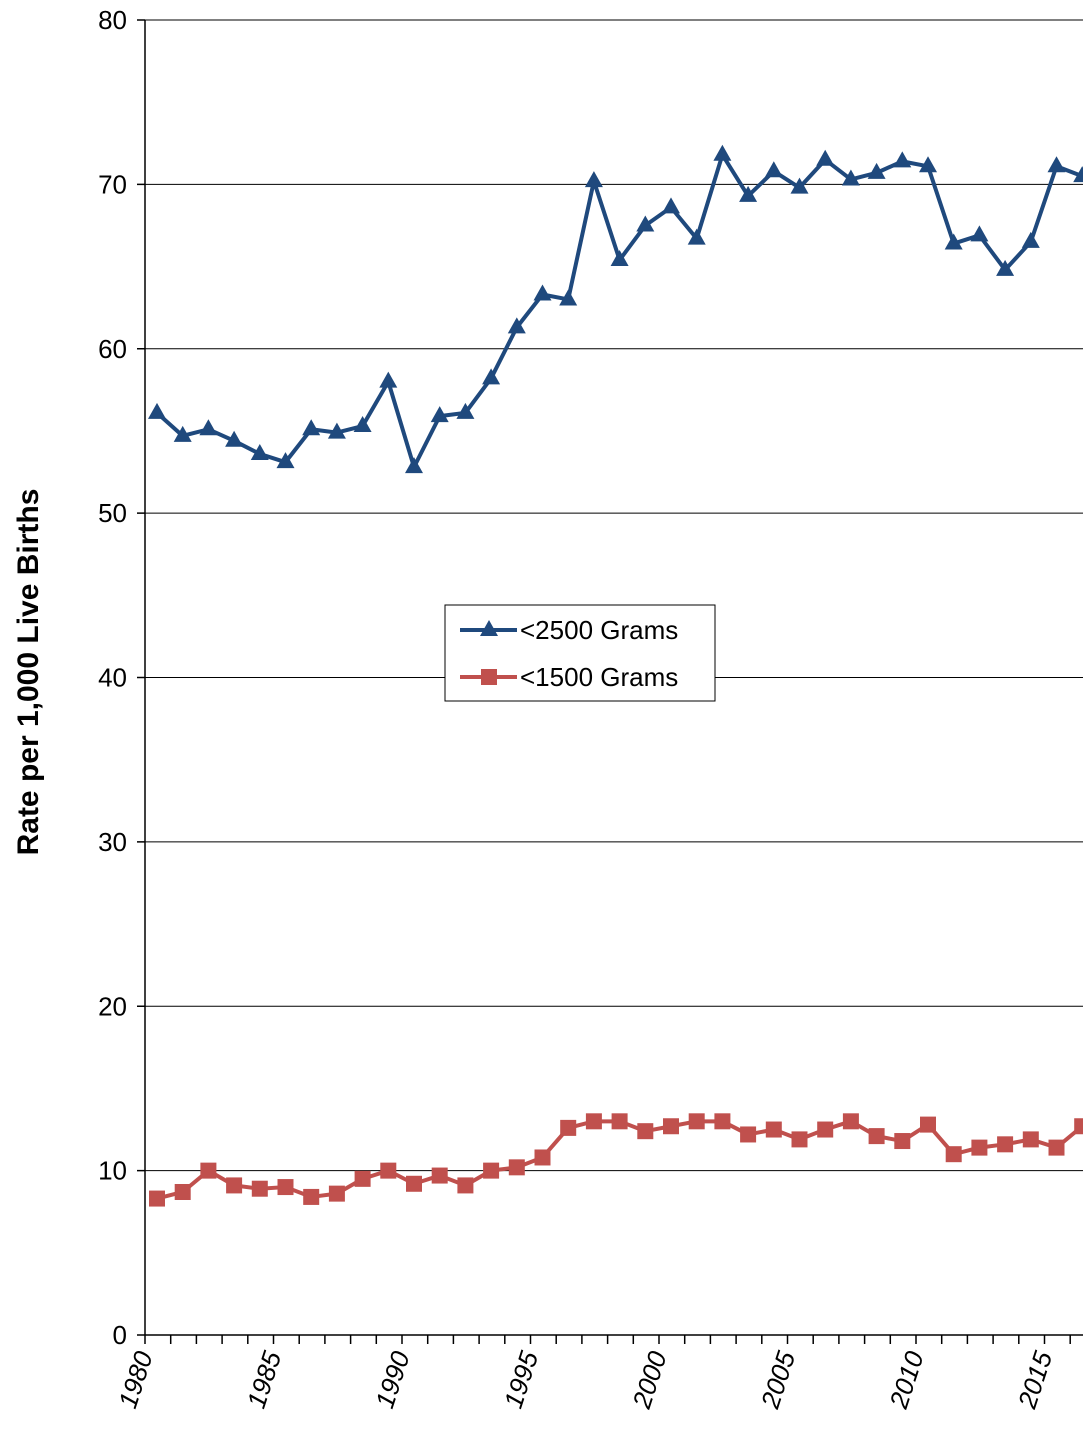  I want to click on x-tick-label: 2010, so click(906, 1380).